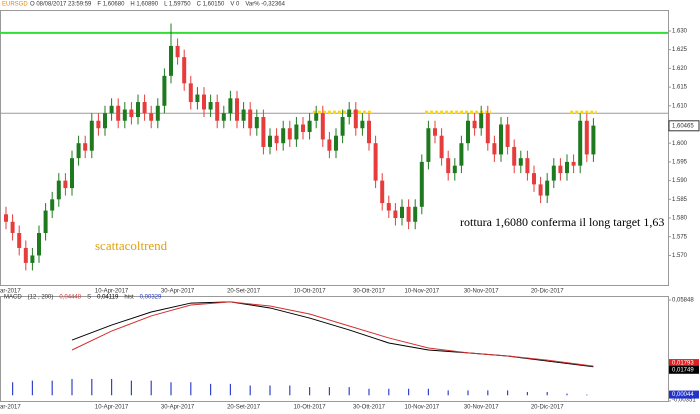  What do you see at coordinates (111, 5) in the screenshot?
I see `header-field: F 1,60680` at bounding box center [111, 5].